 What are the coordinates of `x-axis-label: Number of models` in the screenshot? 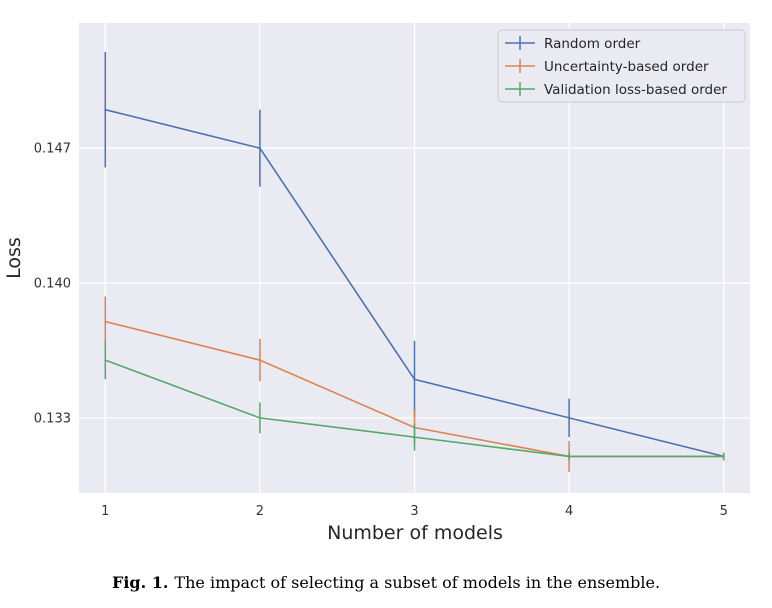 It's located at (415, 533).